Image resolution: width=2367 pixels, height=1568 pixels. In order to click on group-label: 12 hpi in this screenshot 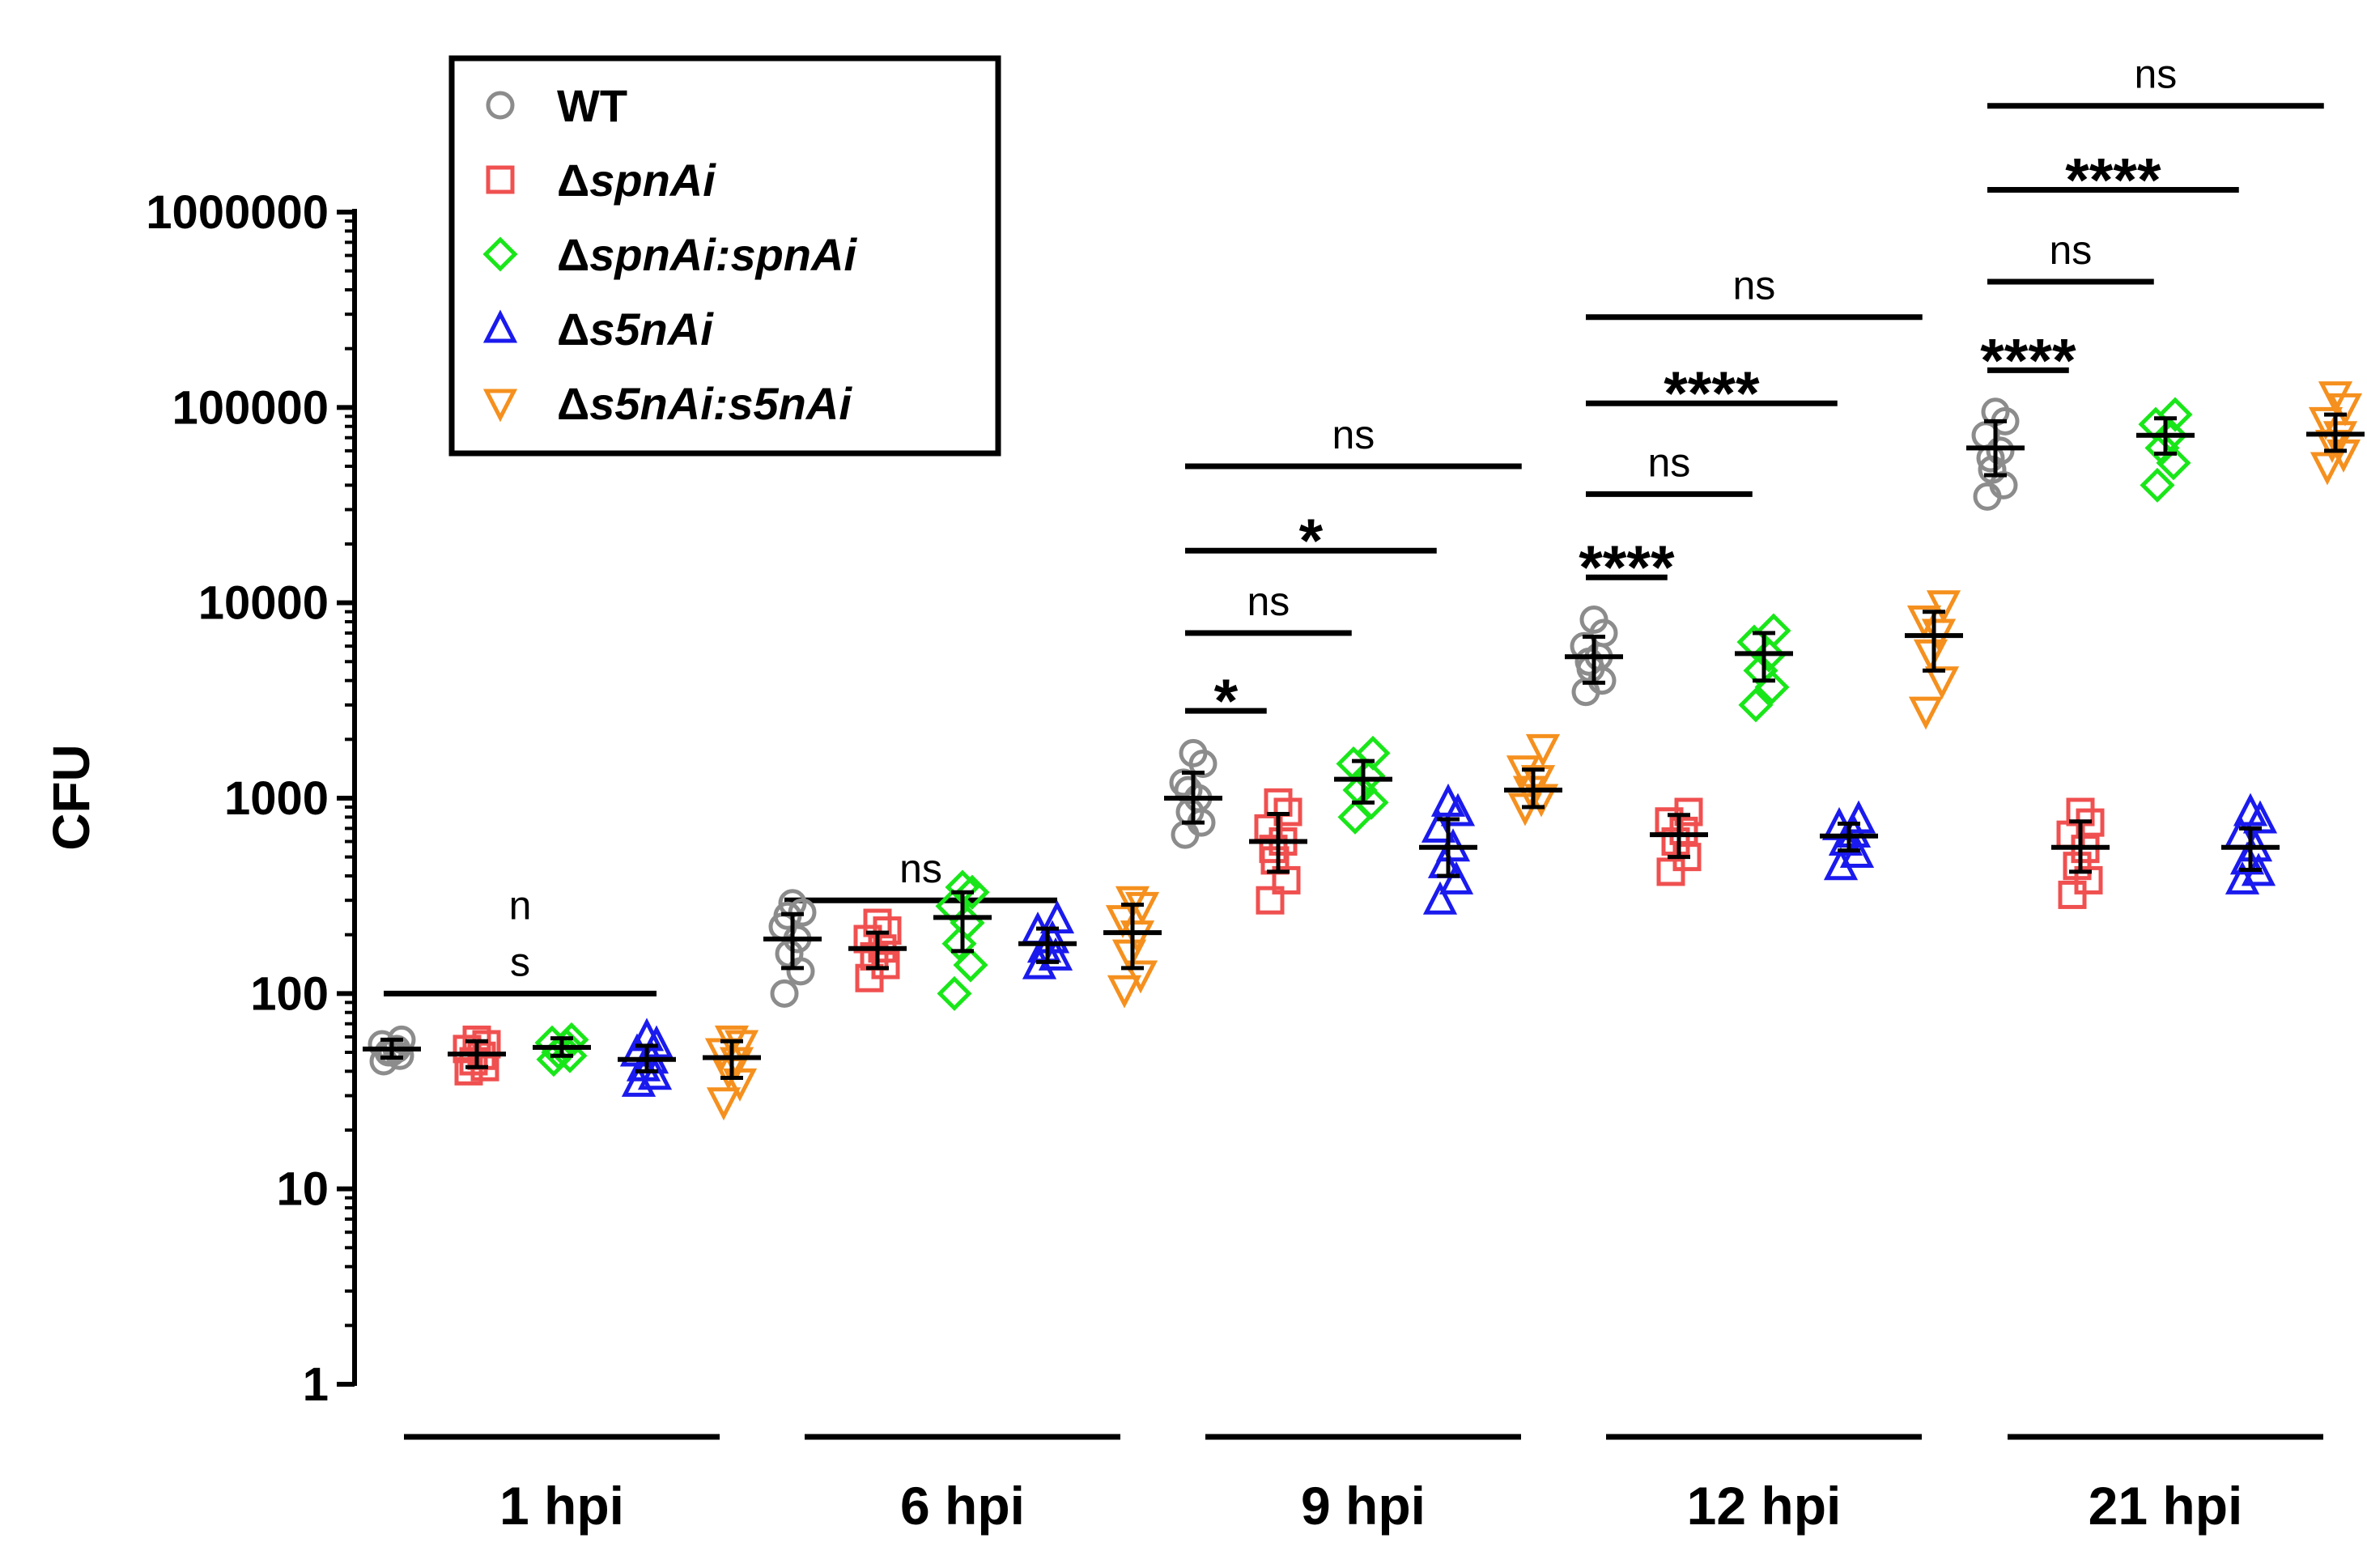, I will do `click(1764, 1506)`.